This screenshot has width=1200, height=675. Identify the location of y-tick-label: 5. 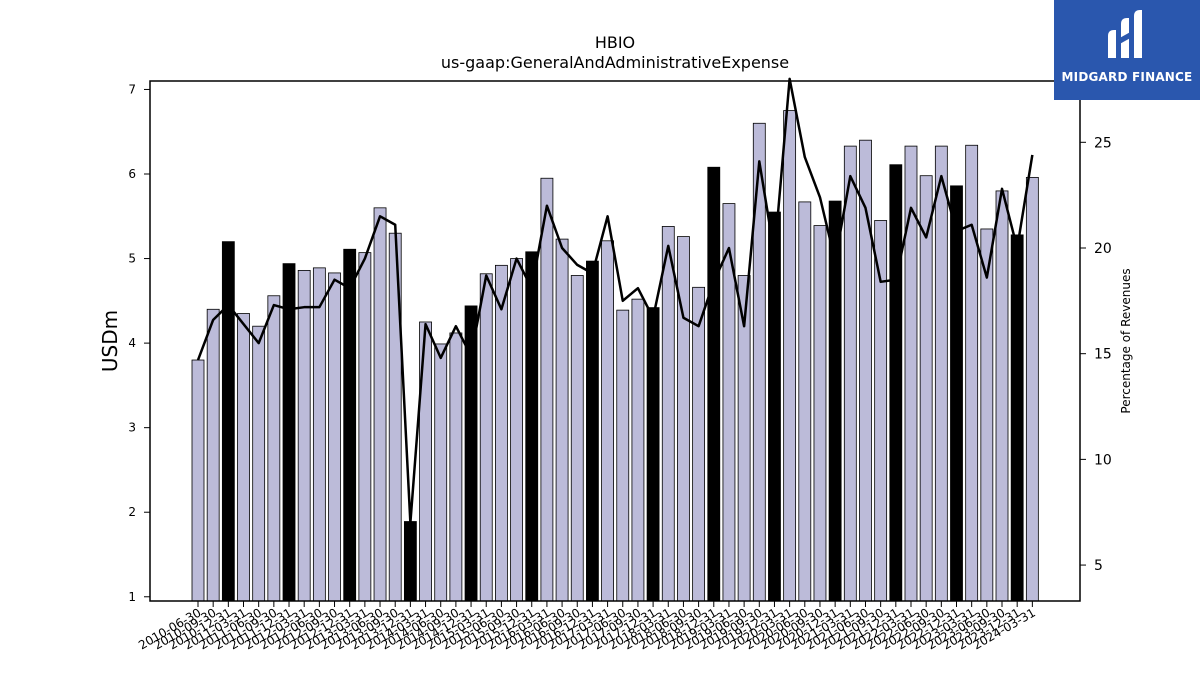
(132, 259).